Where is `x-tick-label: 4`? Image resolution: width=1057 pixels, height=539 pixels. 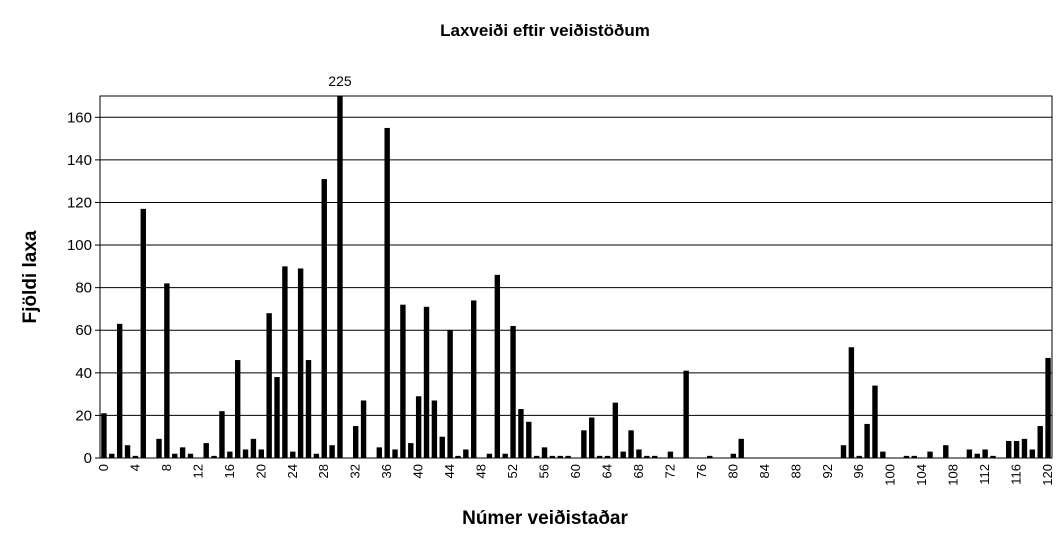
x-tick-label: 4 is located at coordinates (134, 467).